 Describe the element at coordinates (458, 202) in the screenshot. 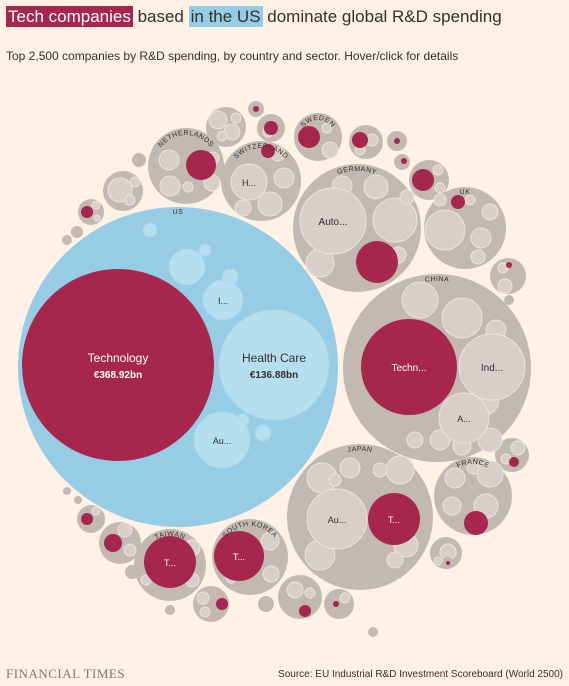

I see `technology-sector-bubble-uk` at that location.